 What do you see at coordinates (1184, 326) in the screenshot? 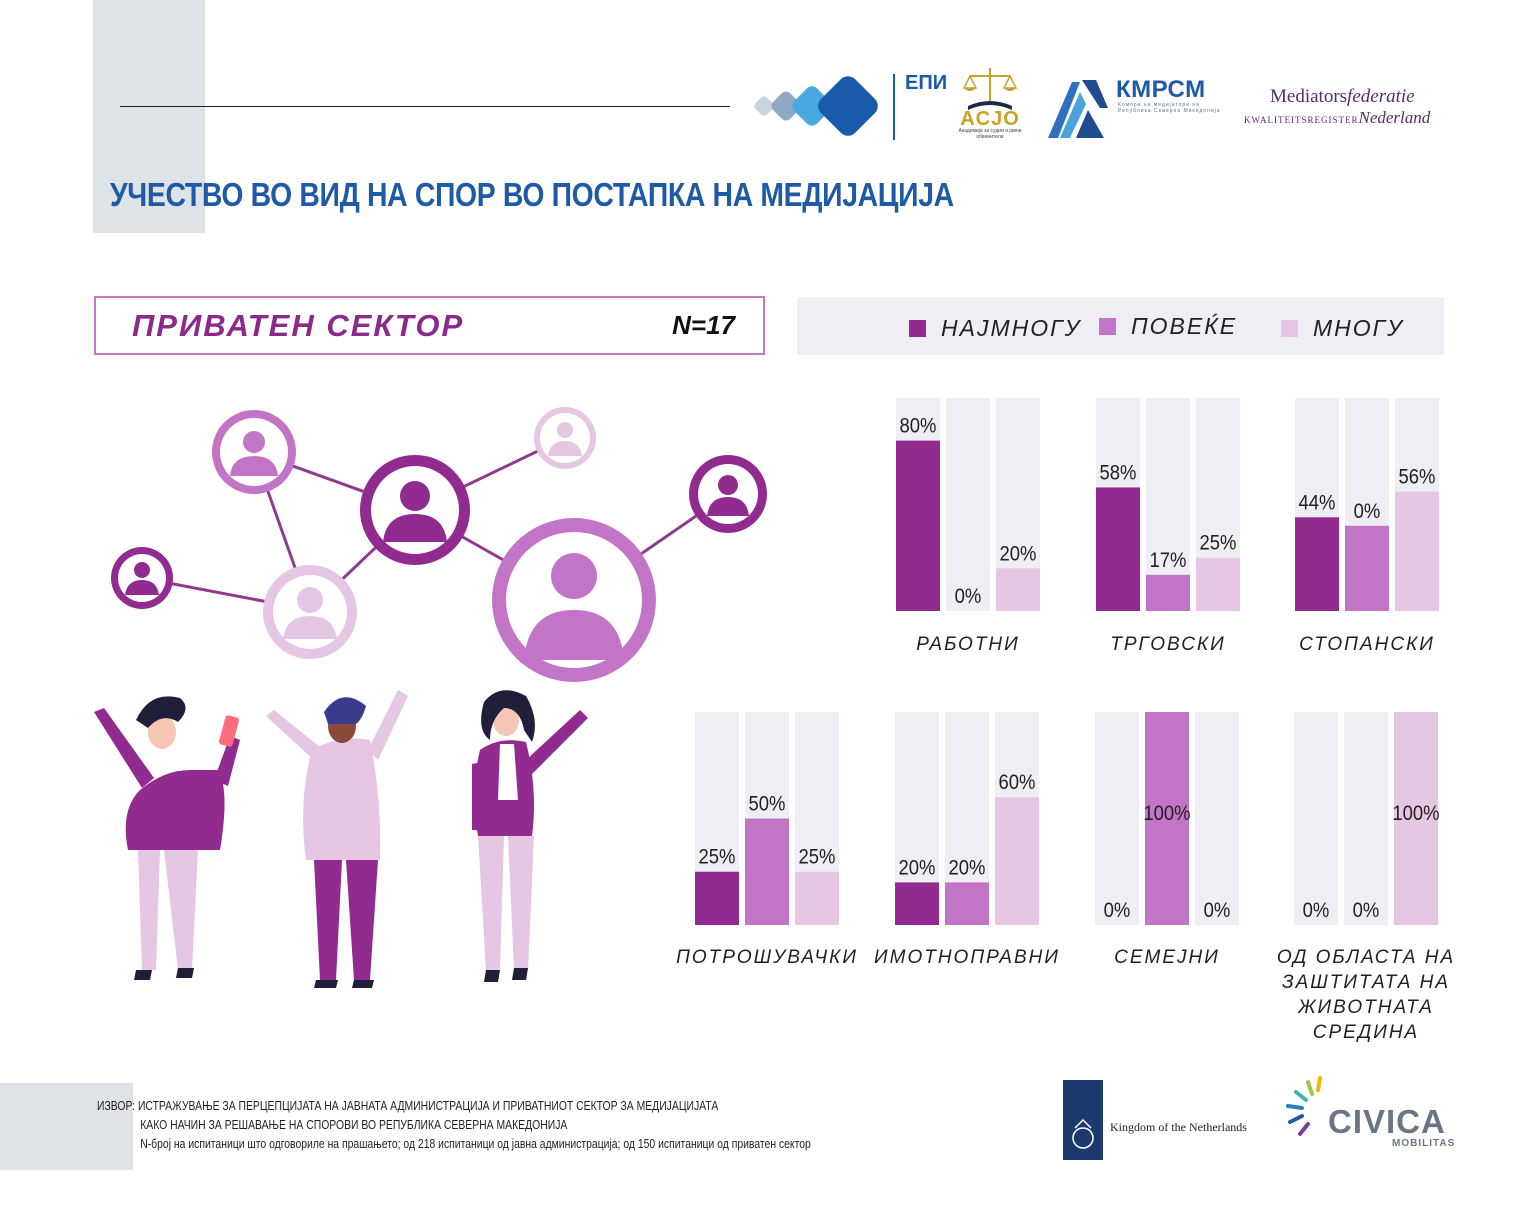
I see `legend-label: ПОВЕЌЕ` at bounding box center [1184, 326].